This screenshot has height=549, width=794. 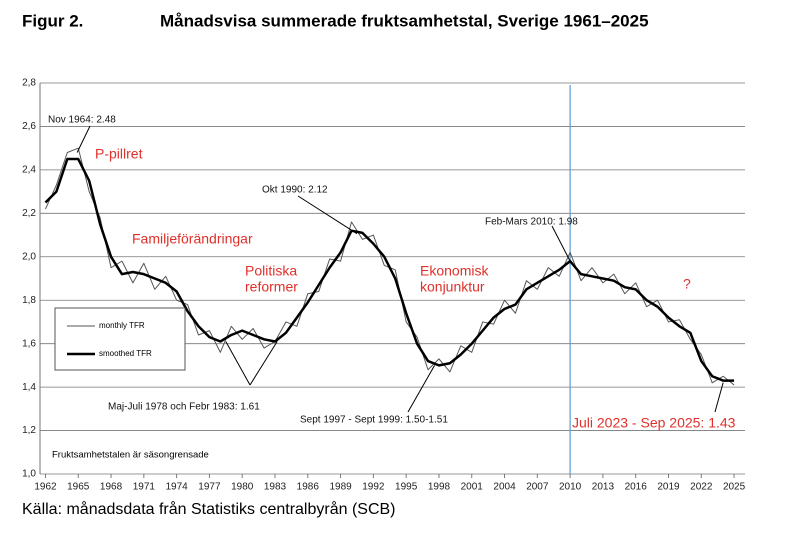 I want to click on x-tick-label: 2016, so click(x=636, y=487).